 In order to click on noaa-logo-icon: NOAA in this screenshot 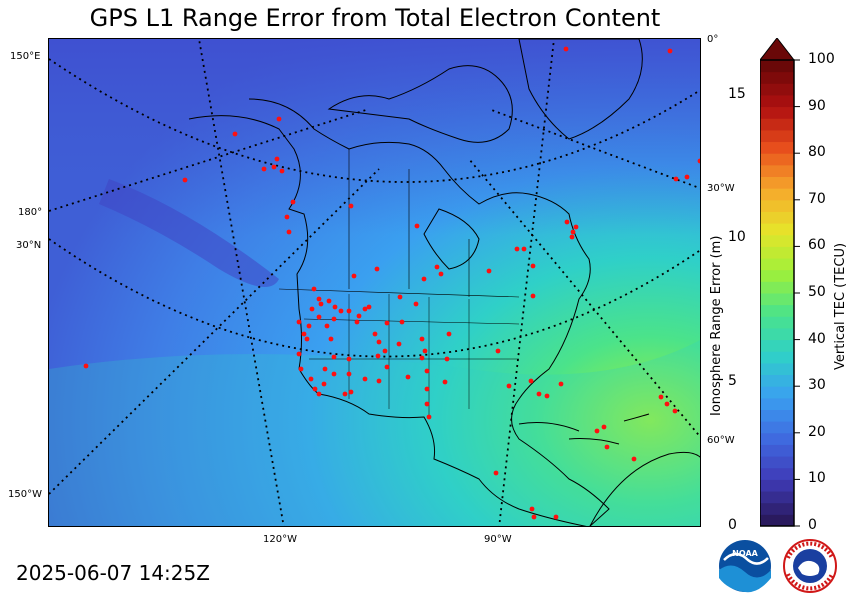, I will do `click(745, 566)`.